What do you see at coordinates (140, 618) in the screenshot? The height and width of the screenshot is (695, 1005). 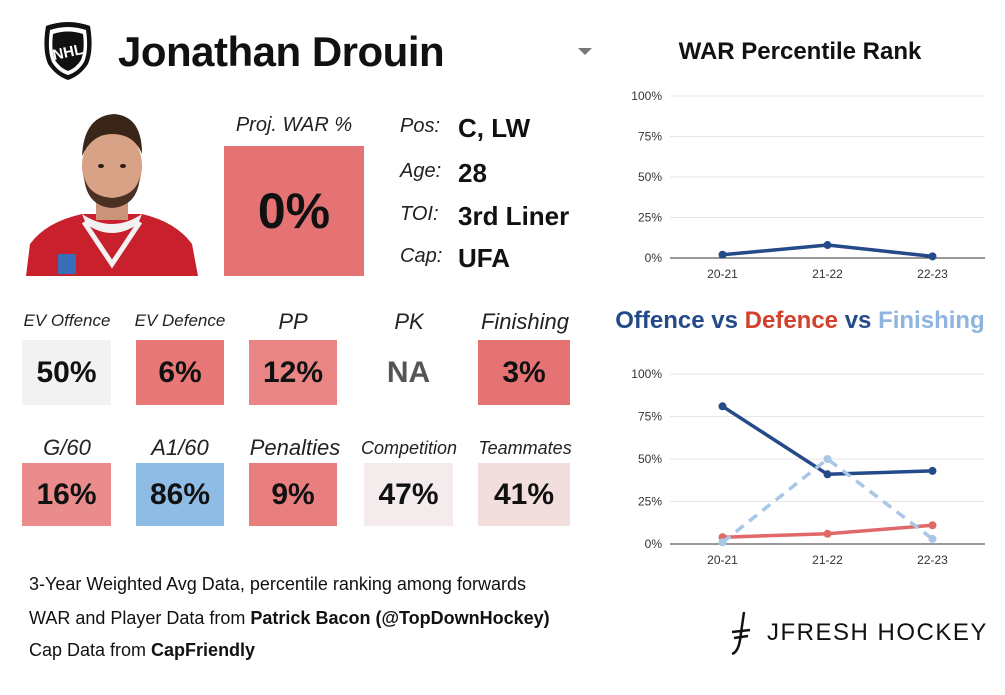 I see `footer-war-source-prefix: WAR and Player Data from` at bounding box center [140, 618].